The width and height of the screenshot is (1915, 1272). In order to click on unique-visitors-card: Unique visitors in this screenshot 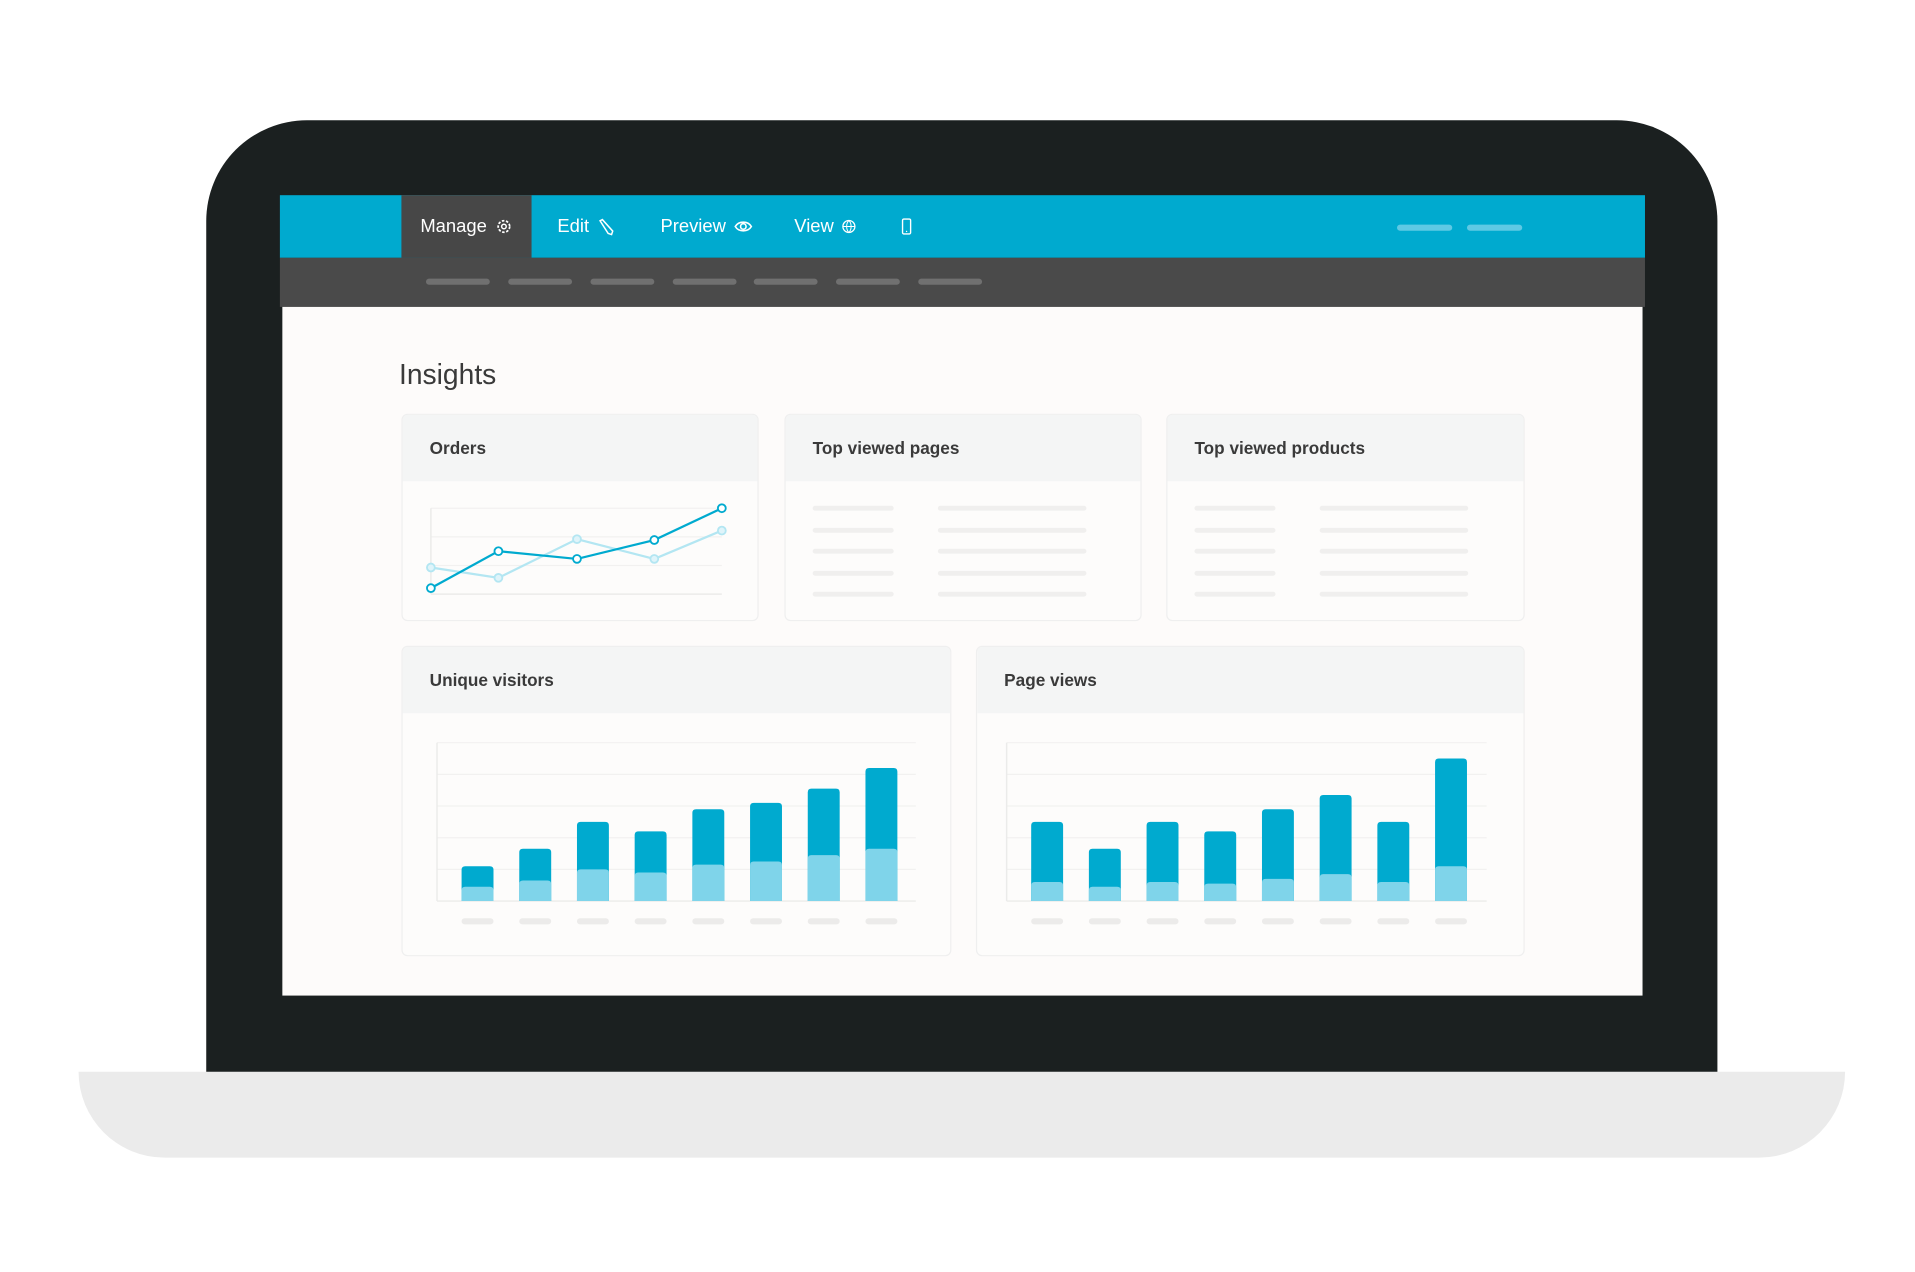, I will do `click(676, 801)`.